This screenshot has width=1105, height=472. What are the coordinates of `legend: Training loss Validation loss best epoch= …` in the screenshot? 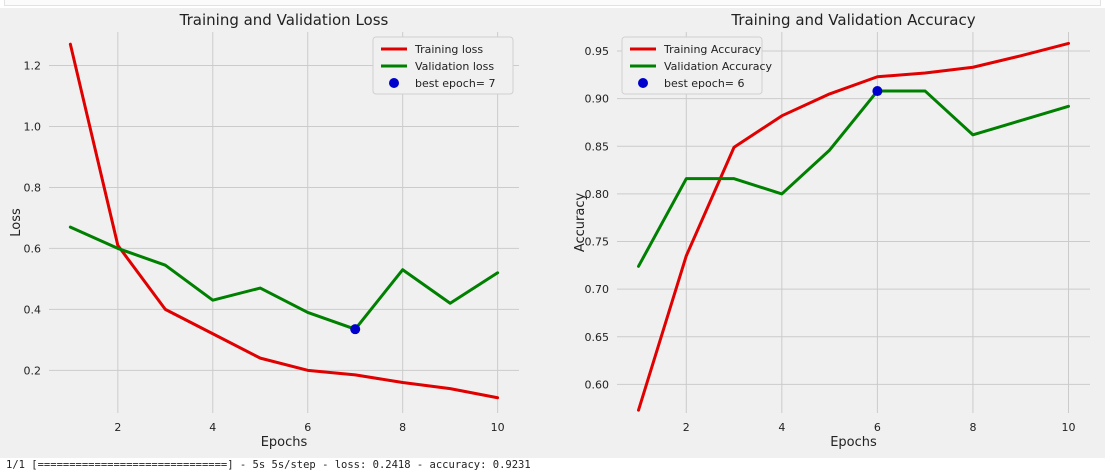 It's located at (443, 65).